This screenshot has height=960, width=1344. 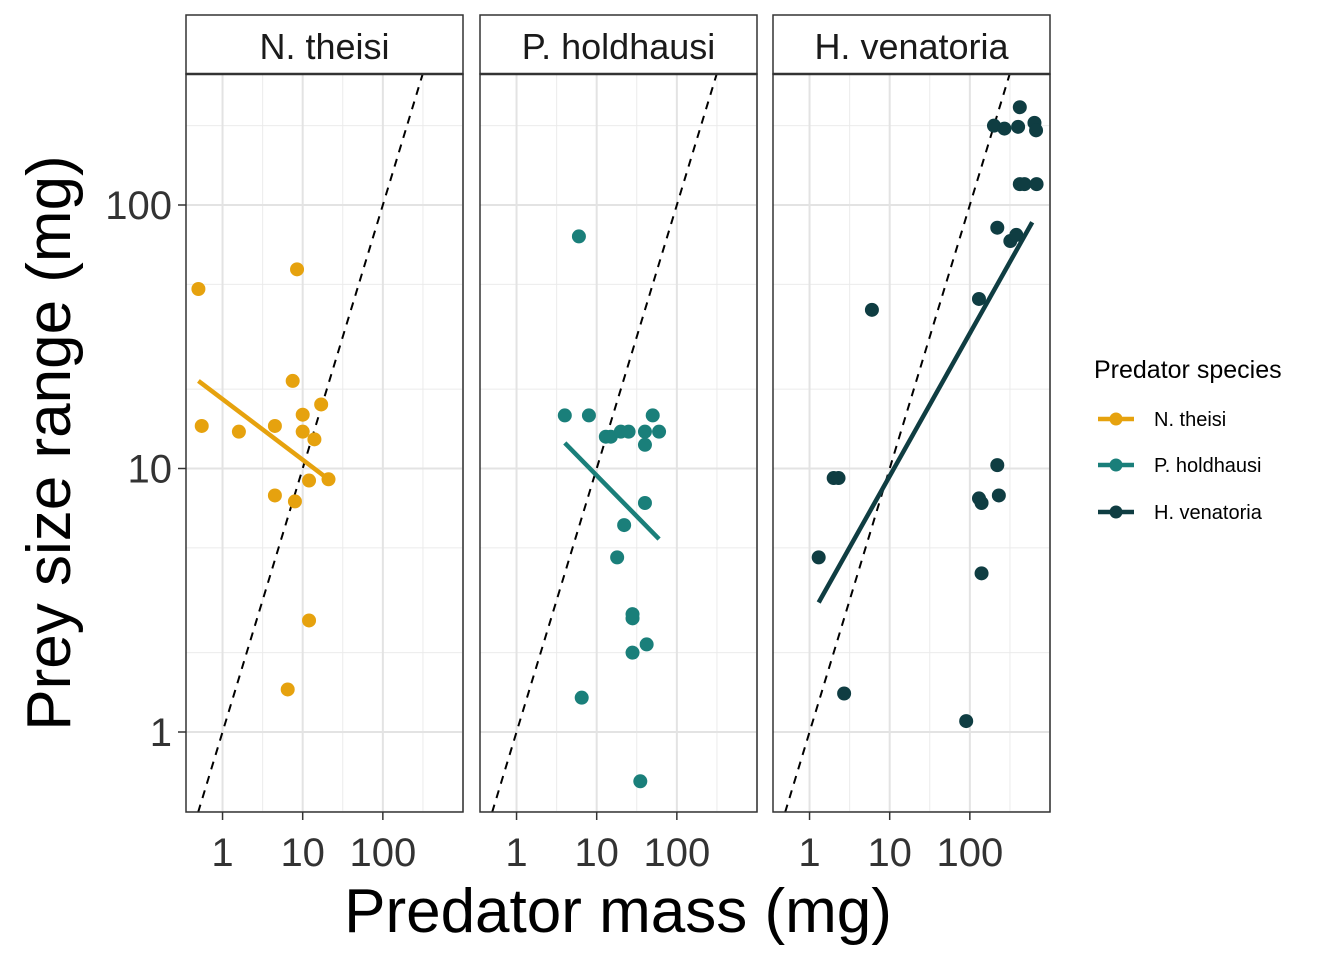 What do you see at coordinates (1188, 370) in the screenshot?
I see `legend-title: Predator species` at bounding box center [1188, 370].